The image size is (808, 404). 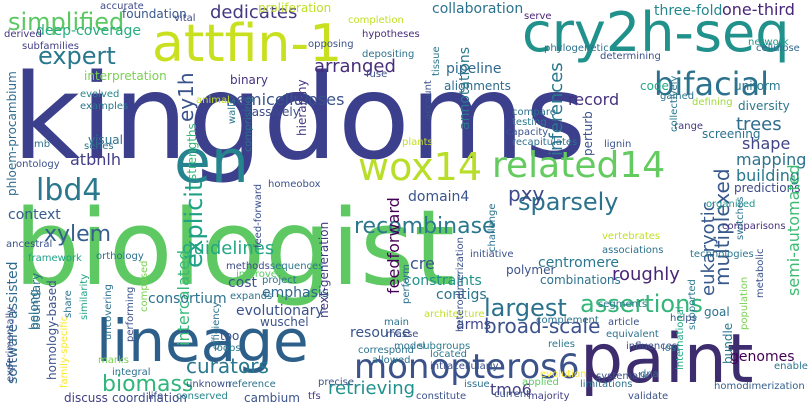 What do you see at coordinates (460, 284) in the screenshot?
I see `word: heterodimerization` at bounding box center [460, 284].